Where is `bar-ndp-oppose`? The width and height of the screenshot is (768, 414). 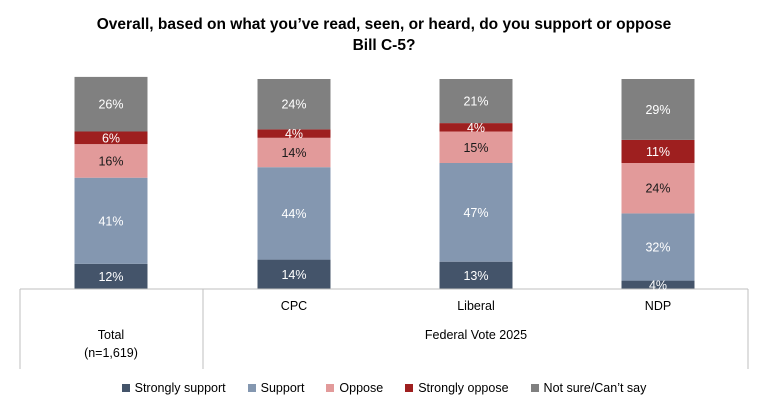 bar-ndp-oppose is located at coordinates (658, 188).